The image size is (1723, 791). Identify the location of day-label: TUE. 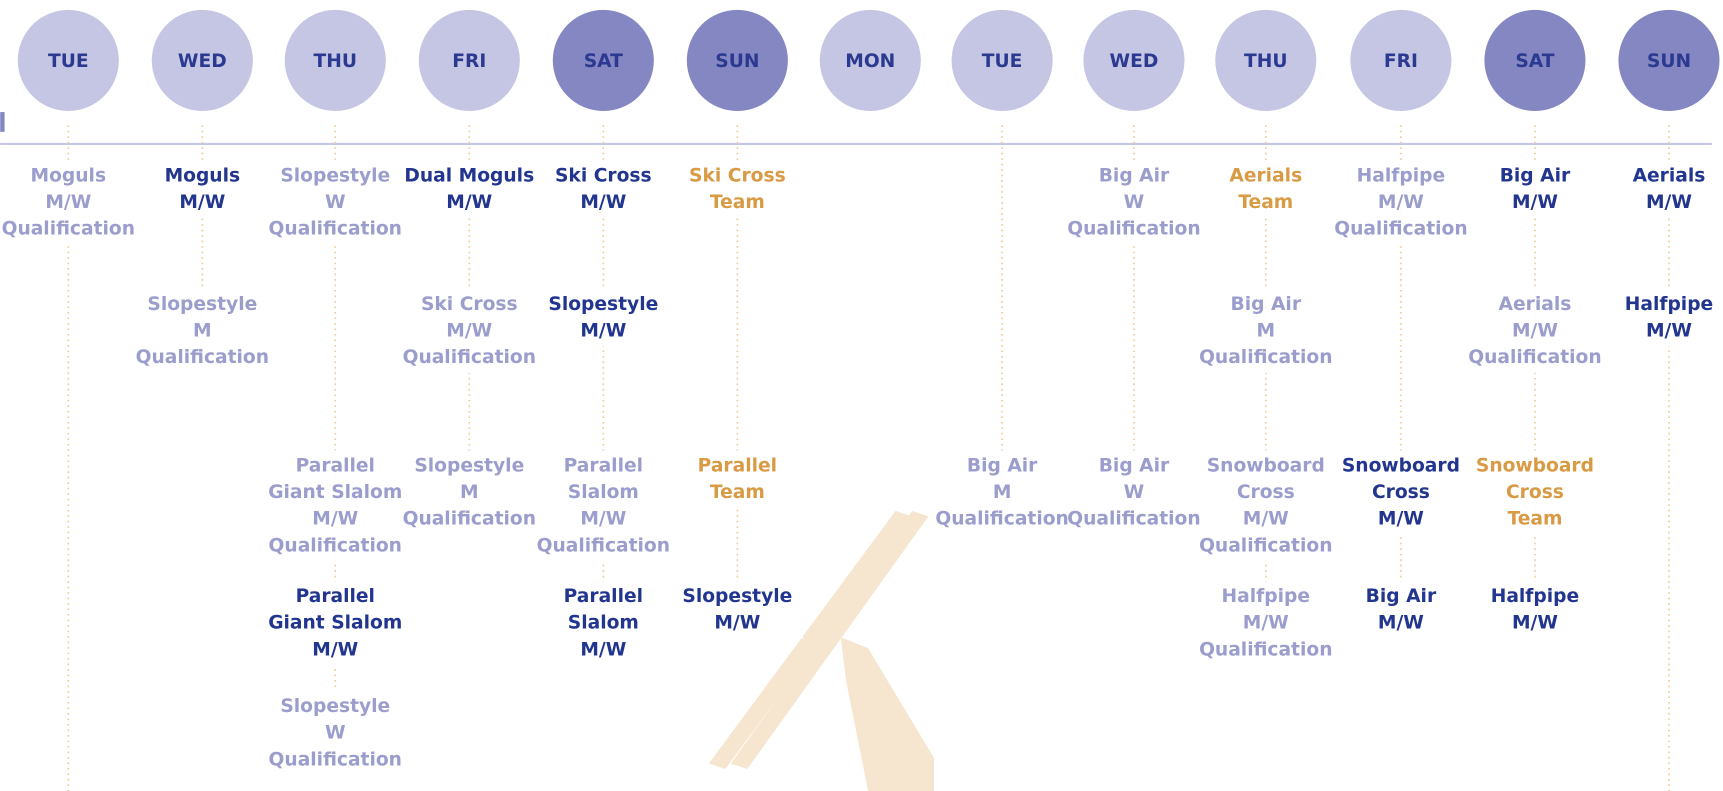
(68, 61).